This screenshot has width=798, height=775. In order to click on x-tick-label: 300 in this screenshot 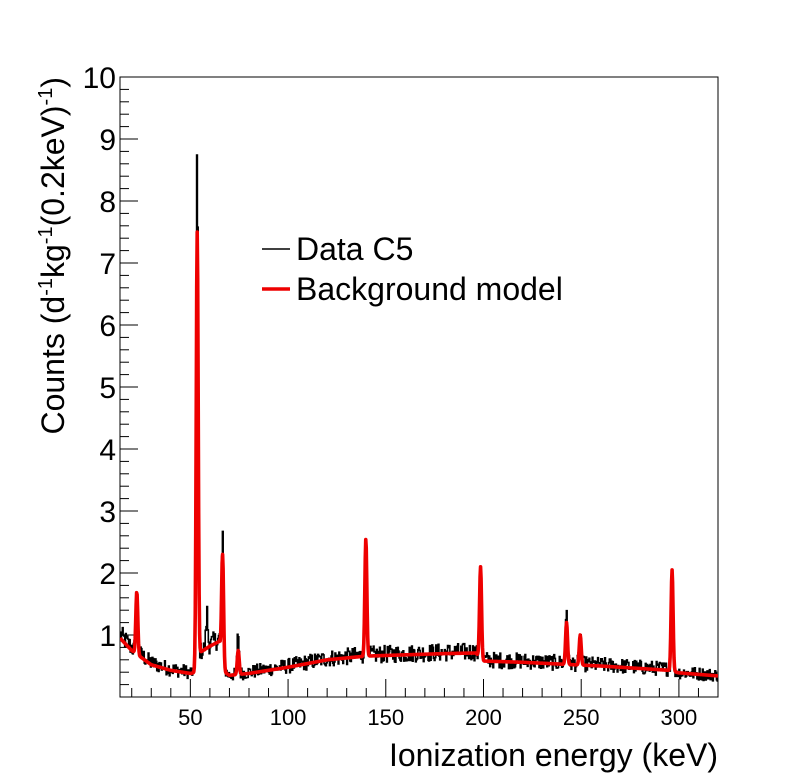, I will do `click(679, 717)`.